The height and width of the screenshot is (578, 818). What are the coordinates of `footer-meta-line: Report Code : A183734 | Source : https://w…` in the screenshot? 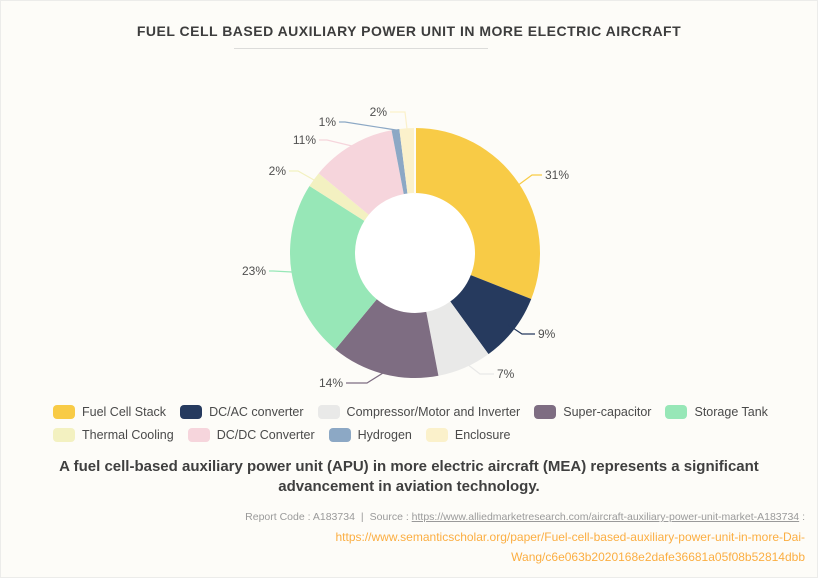 It's located at (485, 517).